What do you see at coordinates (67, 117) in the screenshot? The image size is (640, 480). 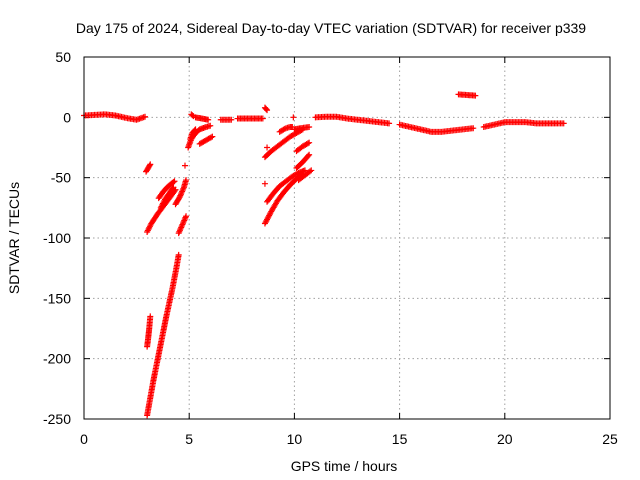 I see `y-tick-label: 0` at bounding box center [67, 117].